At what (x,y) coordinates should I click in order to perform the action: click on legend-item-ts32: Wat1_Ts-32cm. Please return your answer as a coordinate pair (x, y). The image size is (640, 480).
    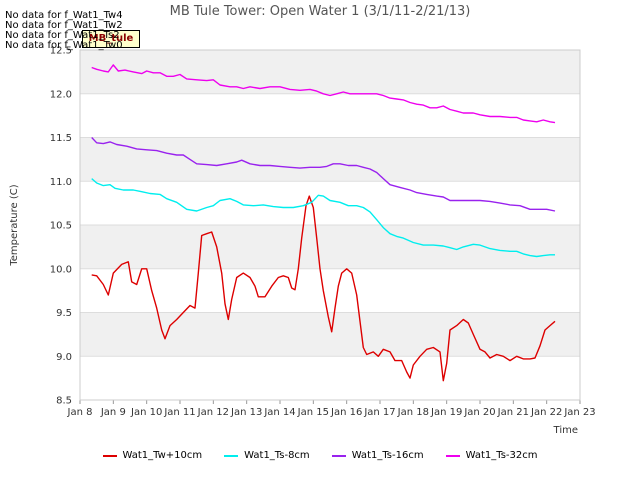
    Looking at the image, I should click on (491, 455).